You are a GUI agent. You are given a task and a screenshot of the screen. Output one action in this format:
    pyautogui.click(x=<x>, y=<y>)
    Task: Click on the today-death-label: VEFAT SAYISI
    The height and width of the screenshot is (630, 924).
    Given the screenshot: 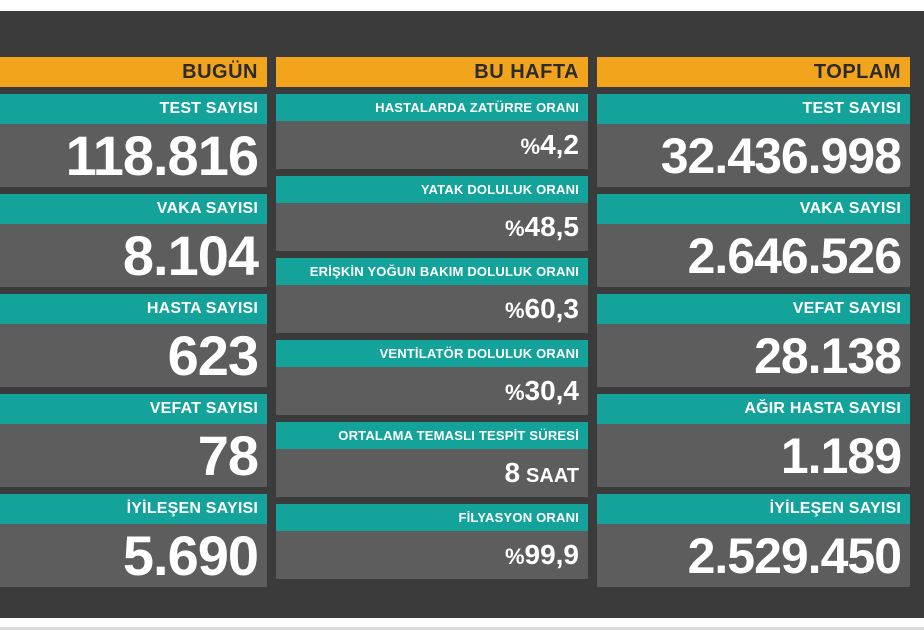 What is the action you would take?
    pyautogui.click(x=133, y=409)
    